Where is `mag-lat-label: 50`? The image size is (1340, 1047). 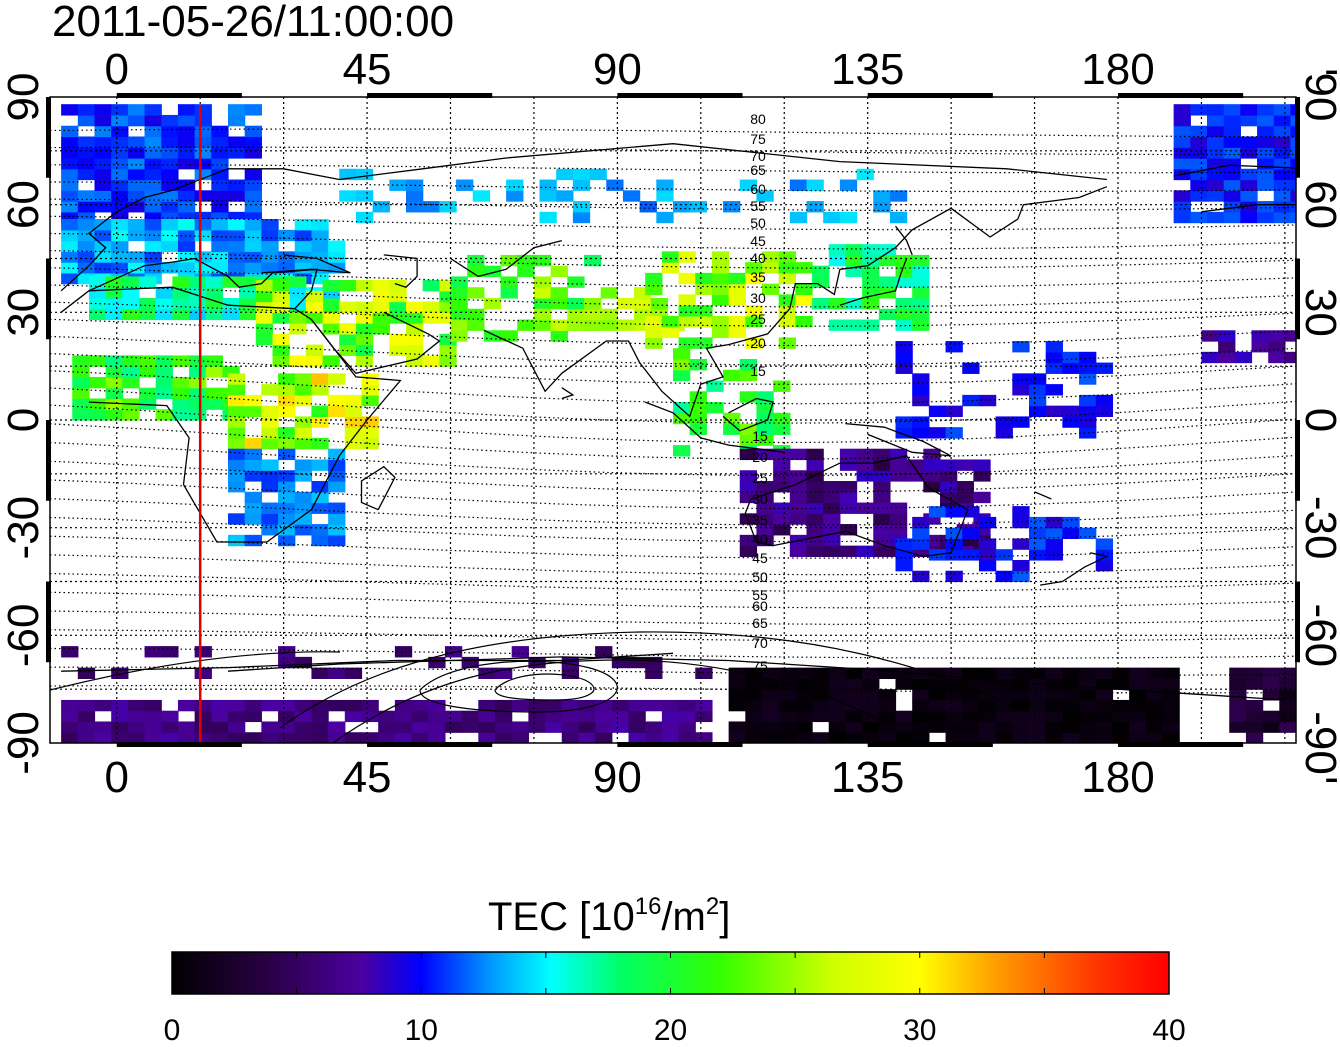
mag-lat-label: 50 is located at coordinates (760, 577).